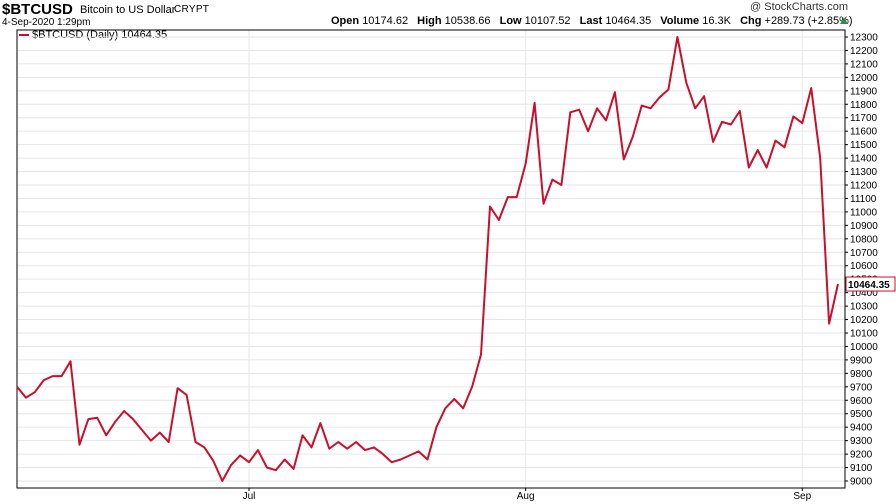  I want to click on legend-label: $BTCUSD (Daily) 10464.35, so click(100, 35).